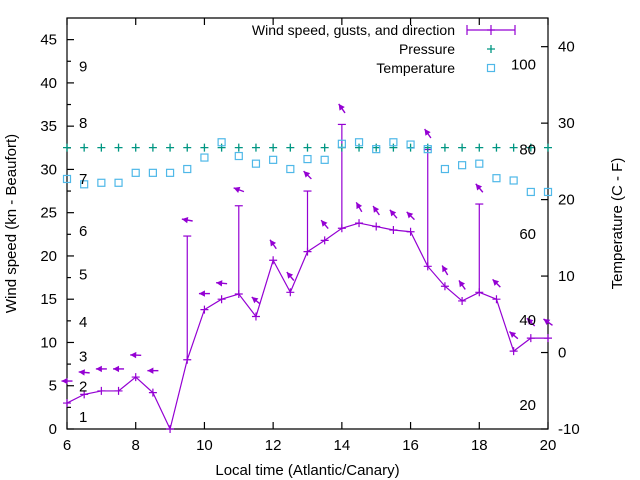 Image resolution: width=640 pixels, height=480 pixels. Describe the element at coordinates (566, 123) in the screenshot. I see `y-tick-label-right: 30` at that location.